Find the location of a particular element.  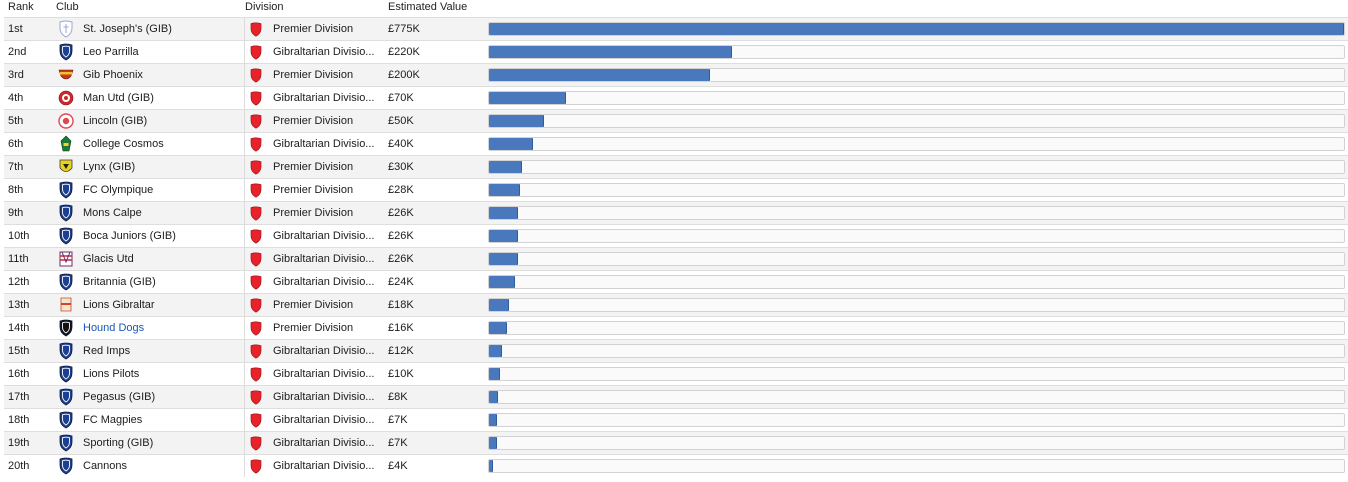

rank-cell: 13th is located at coordinates (19, 305).